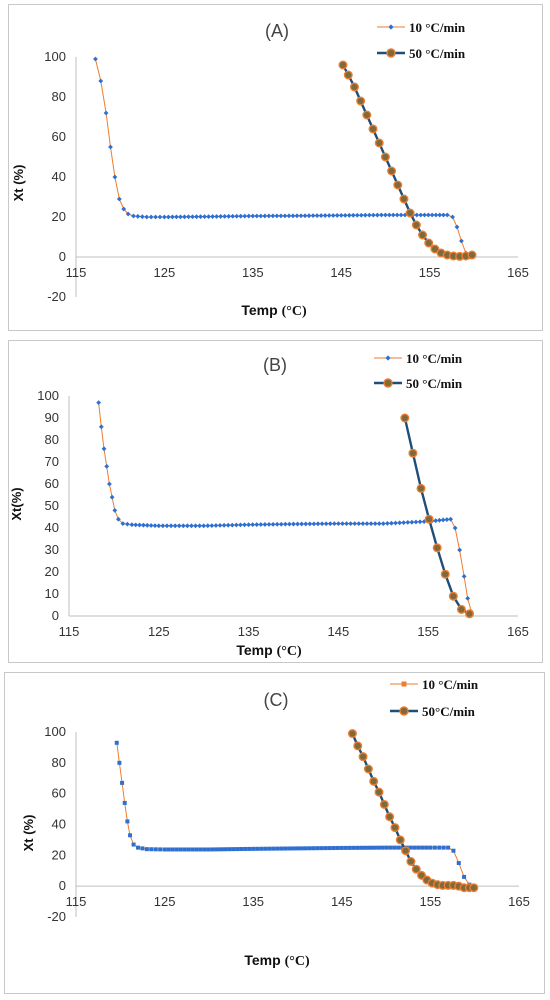 This screenshot has height=1000, width=550. What do you see at coordinates (48, 395) in the screenshot?
I see `y-tick-label: 100` at bounding box center [48, 395].